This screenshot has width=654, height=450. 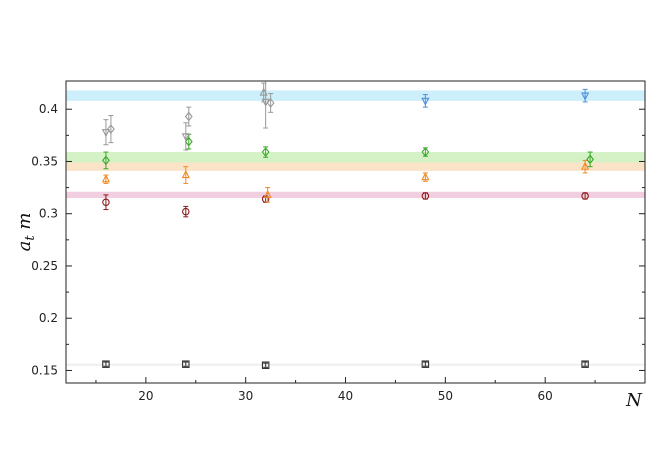 What do you see at coordinates (44, 161) in the screenshot?
I see `y-tick-label: 0.35` at bounding box center [44, 161].